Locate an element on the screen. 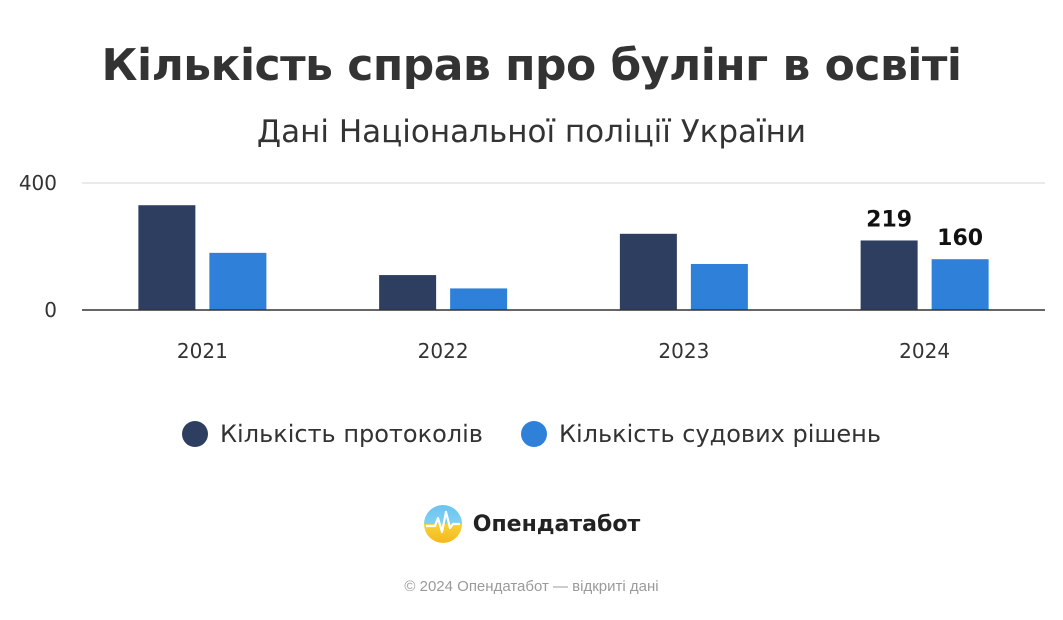  legend-item-protocols: Кількість протоколів is located at coordinates (332, 434).